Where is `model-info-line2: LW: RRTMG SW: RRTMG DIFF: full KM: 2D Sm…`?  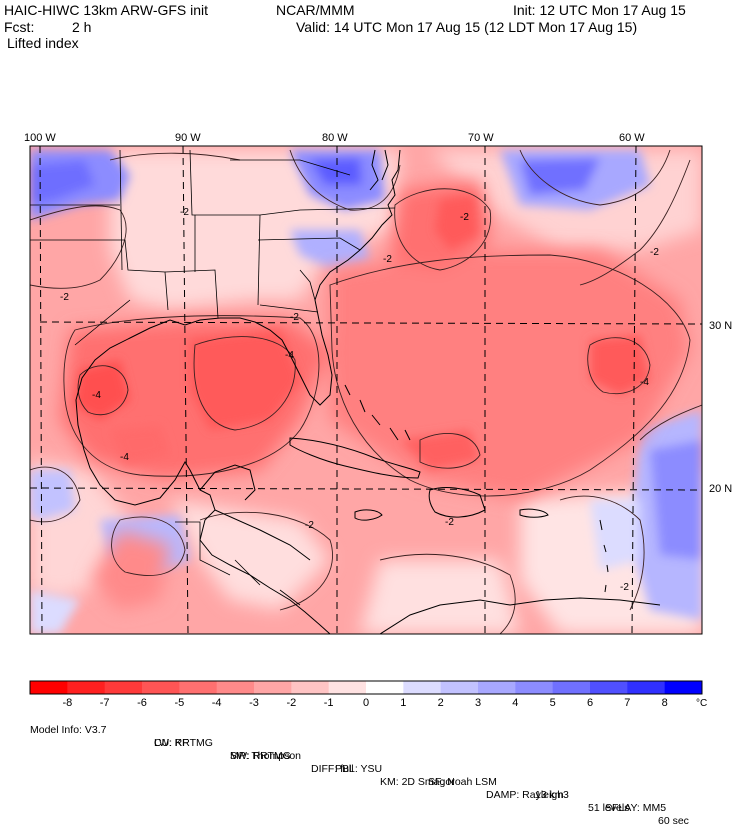 model-info-line2: LW: RRTMG SW: RRTMG DIFF: full KM: 2D Sm… is located at coordinates (370, 769).